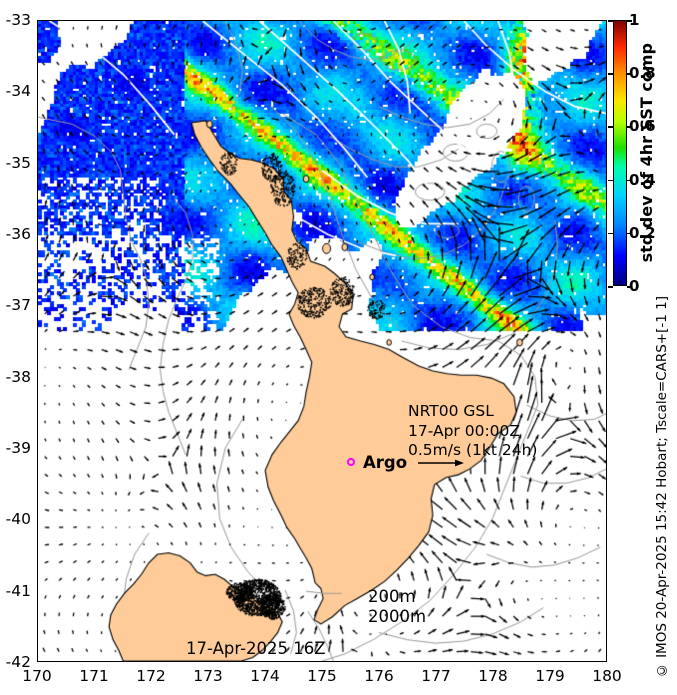  I want to click on y-tick--35: -35, so click(18, 162).